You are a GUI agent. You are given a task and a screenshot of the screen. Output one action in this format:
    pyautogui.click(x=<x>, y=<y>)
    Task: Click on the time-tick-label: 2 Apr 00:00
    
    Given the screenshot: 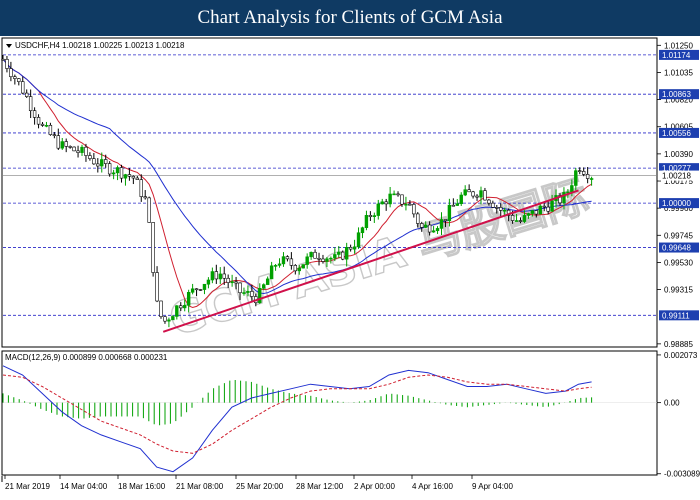 What is the action you would take?
    pyautogui.click(x=374, y=486)
    